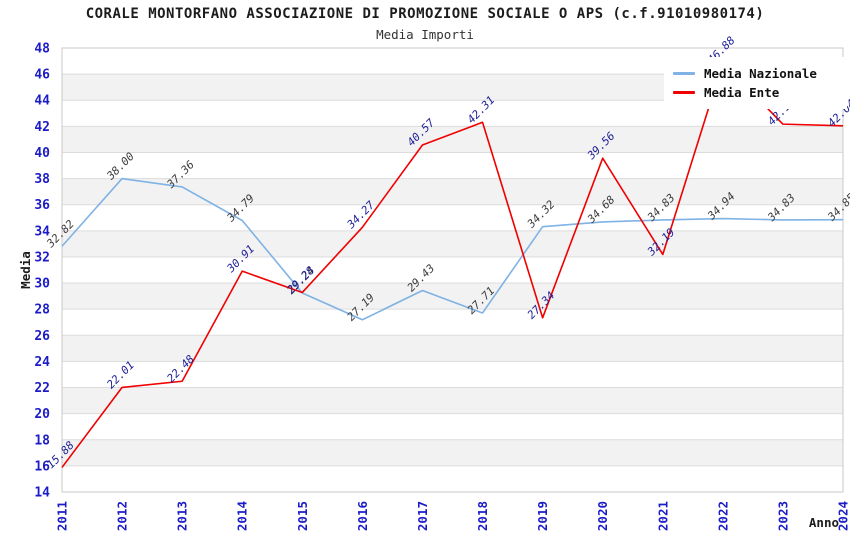  What do you see at coordinates (42, 271) in the screenshot?
I see `y-axis-ticks: 14 16 18 20 22 24 26 28 30 32 34 36 38 40 42 44 46 48` at bounding box center [42, 271].